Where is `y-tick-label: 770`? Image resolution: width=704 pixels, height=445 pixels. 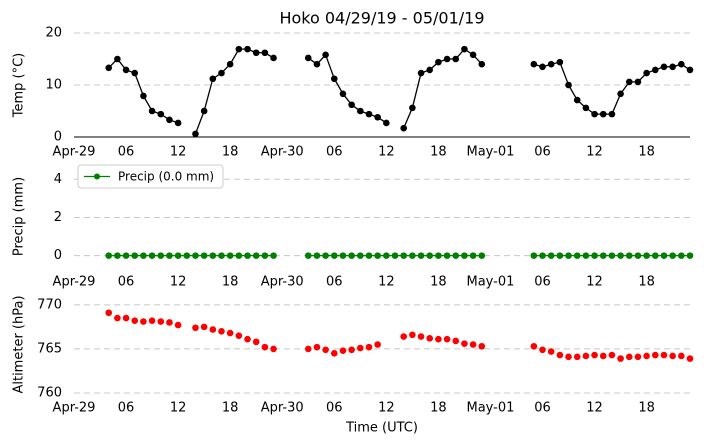 y-tick-label: 770 is located at coordinates (49, 304).